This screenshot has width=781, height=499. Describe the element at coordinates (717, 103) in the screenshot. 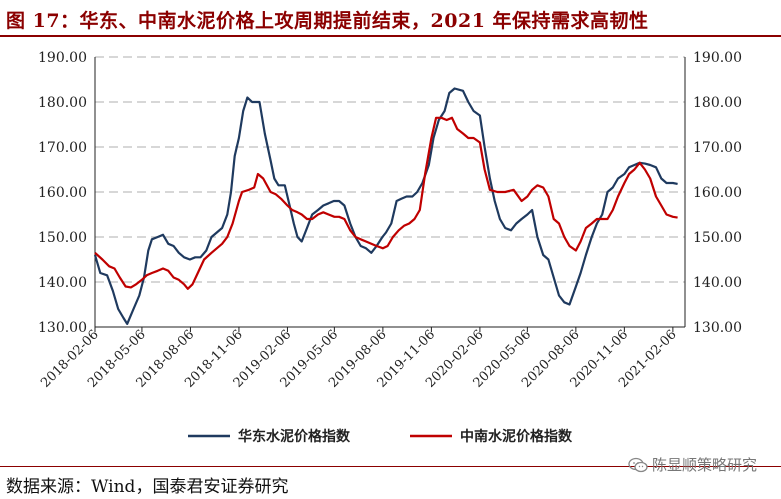

I see `y-tick-label-right: 180.00` at that location.